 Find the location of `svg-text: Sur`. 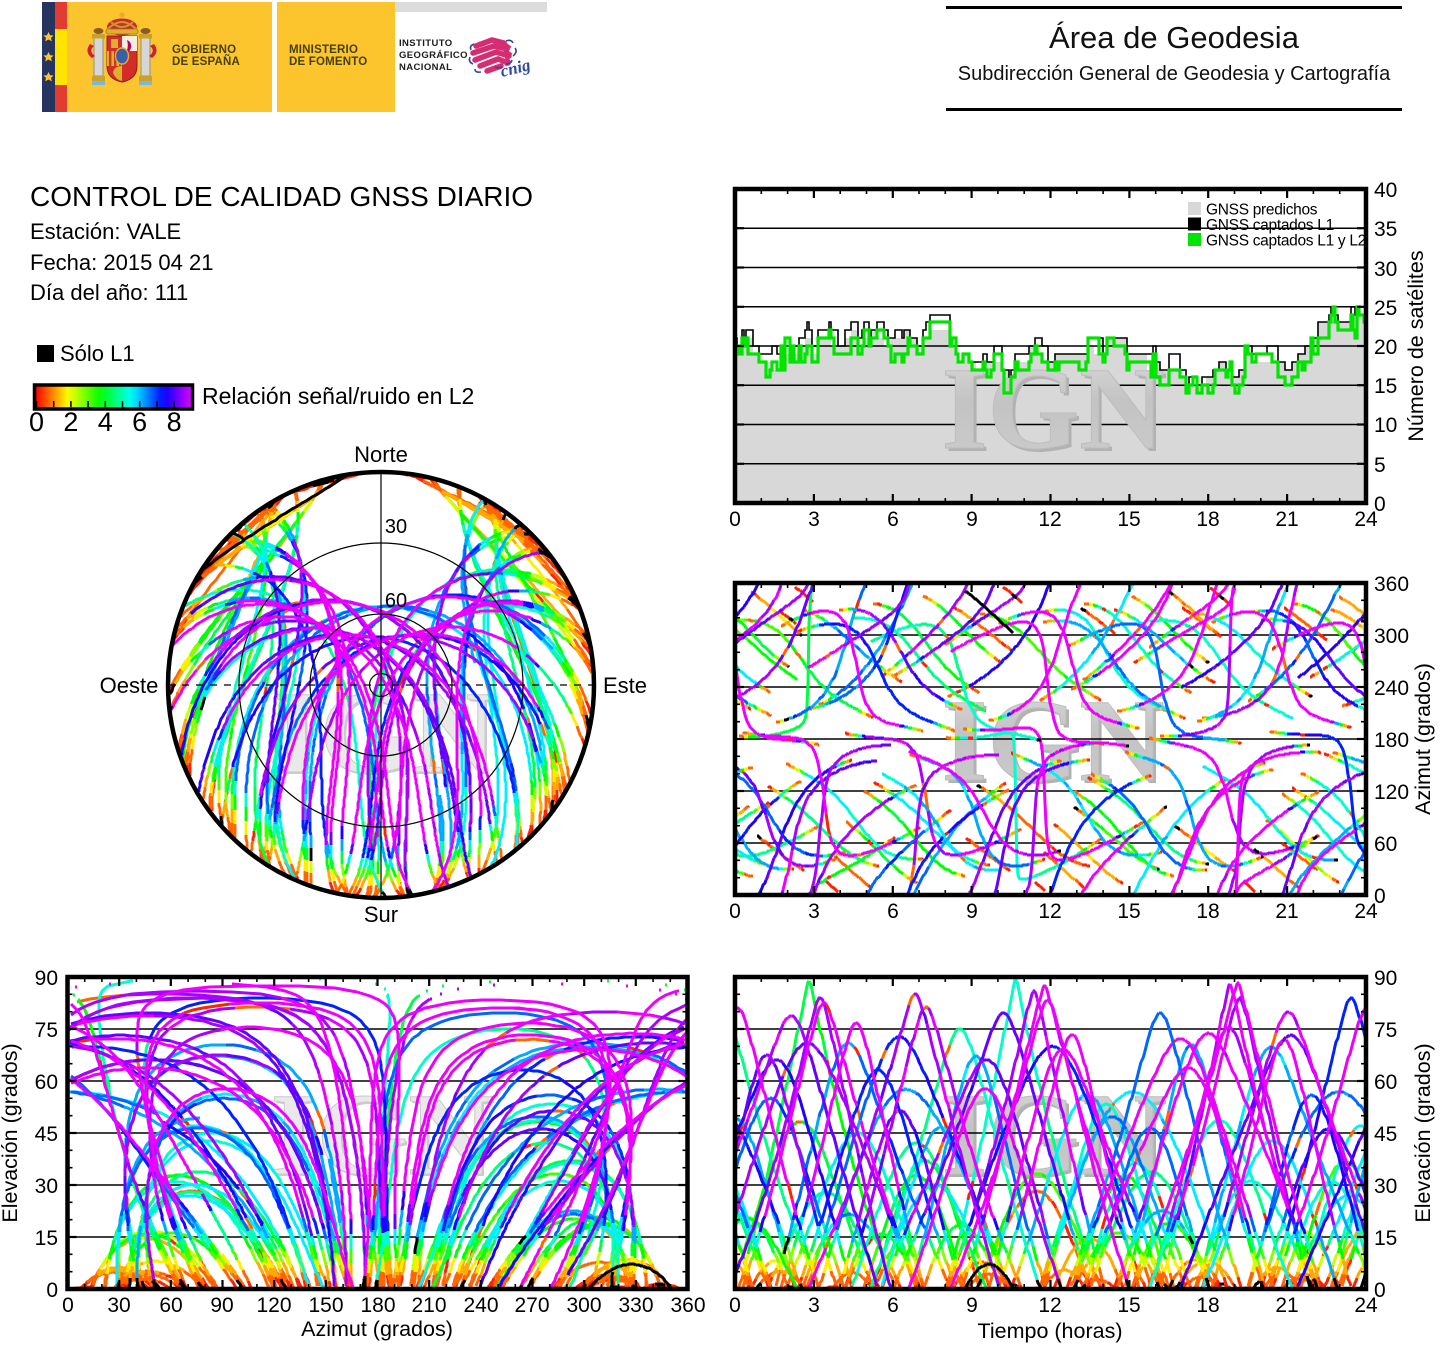

svg-text: Sur is located at coordinates (381, 914).